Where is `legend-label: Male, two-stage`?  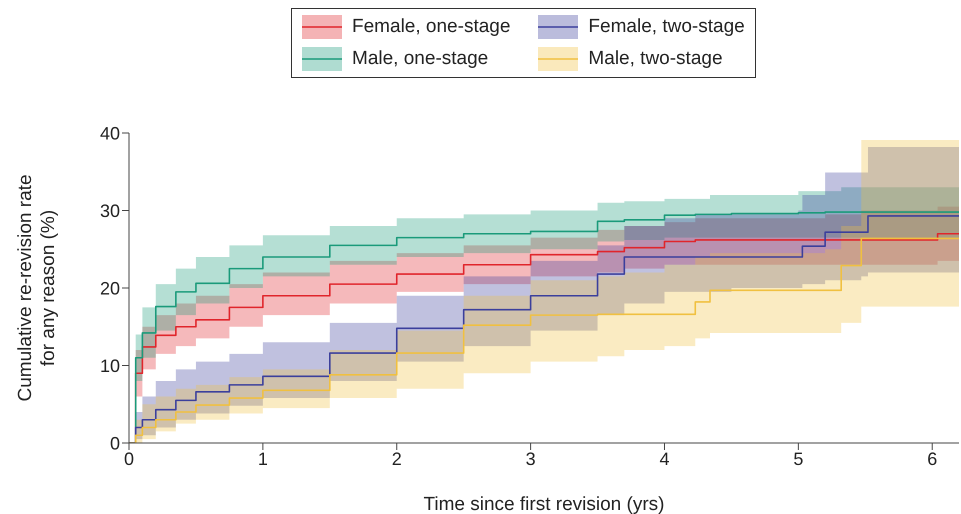
legend-label: Male, two-stage is located at coordinates (655, 59).